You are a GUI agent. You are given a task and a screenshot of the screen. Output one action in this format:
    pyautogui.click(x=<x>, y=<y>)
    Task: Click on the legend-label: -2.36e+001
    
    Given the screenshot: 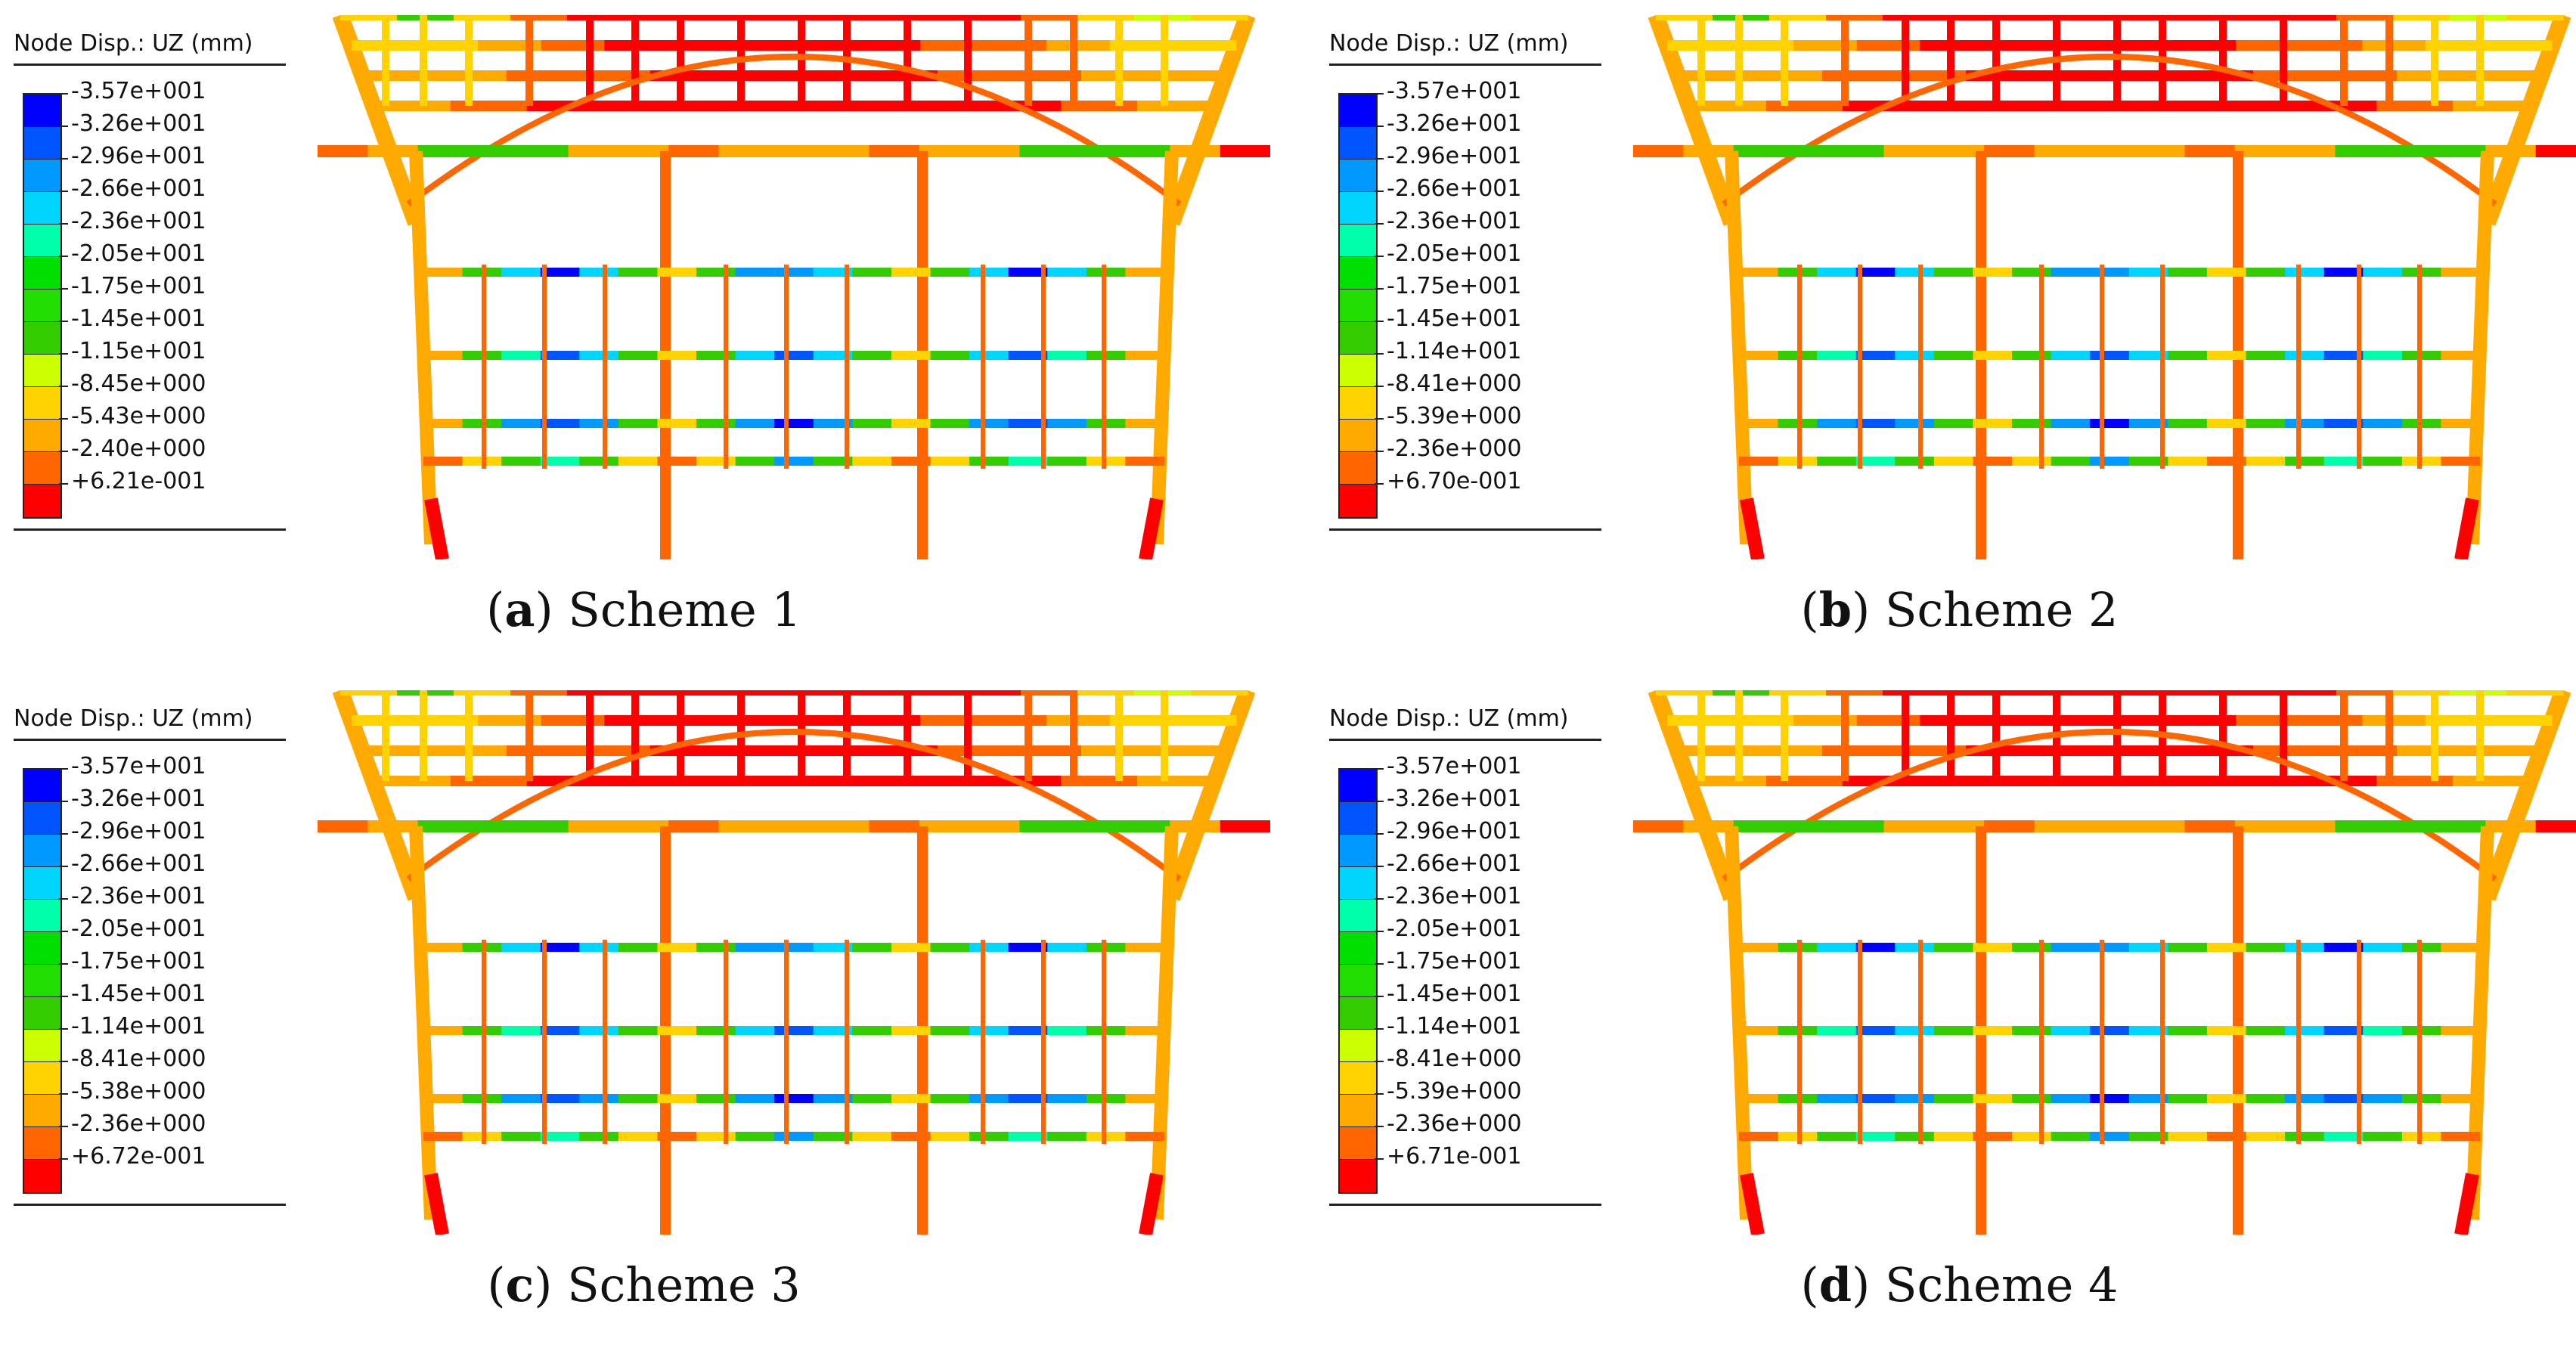 What is the action you would take?
    pyautogui.click(x=1454, y=221)
    